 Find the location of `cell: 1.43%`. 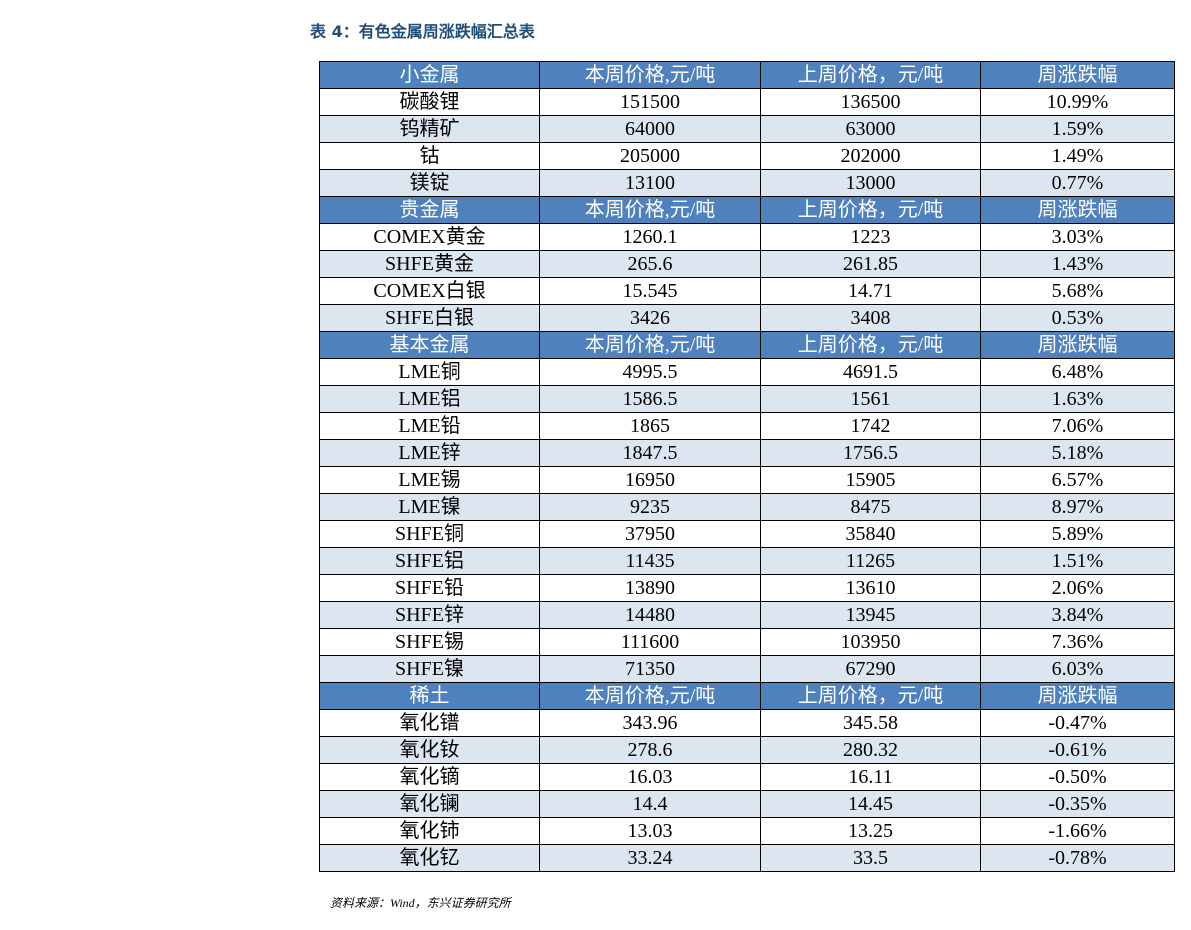

cell: 1.43% is located at coordinates (1077, 264).